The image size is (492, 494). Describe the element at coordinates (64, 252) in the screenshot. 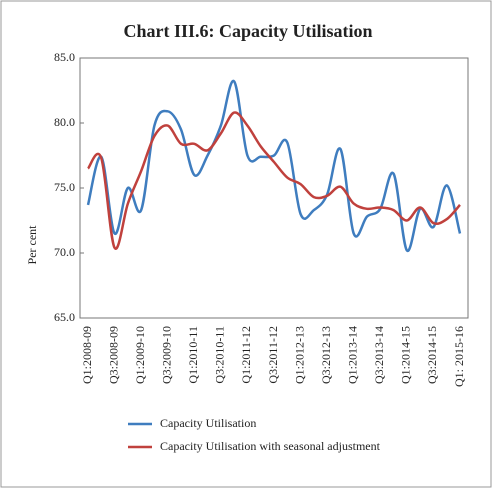

I see `y-tick-label: 70.0` at that location.